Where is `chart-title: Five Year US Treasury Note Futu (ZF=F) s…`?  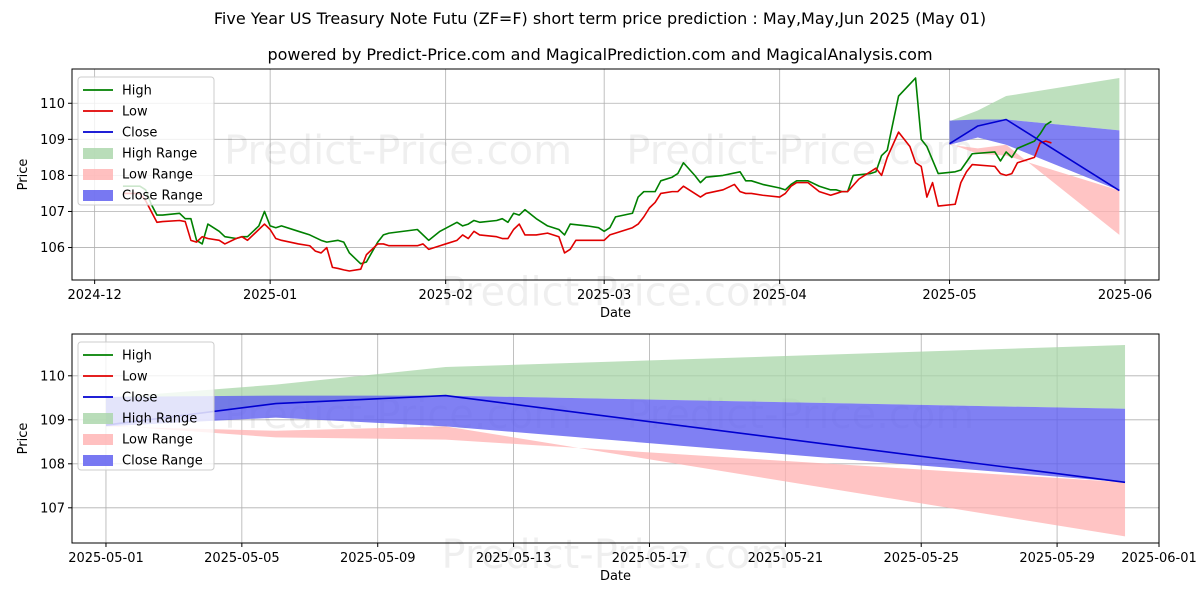
chart-title: Five Year US Treasury Note Futu (ZF=F) s… is located at coordinates (600, 18).